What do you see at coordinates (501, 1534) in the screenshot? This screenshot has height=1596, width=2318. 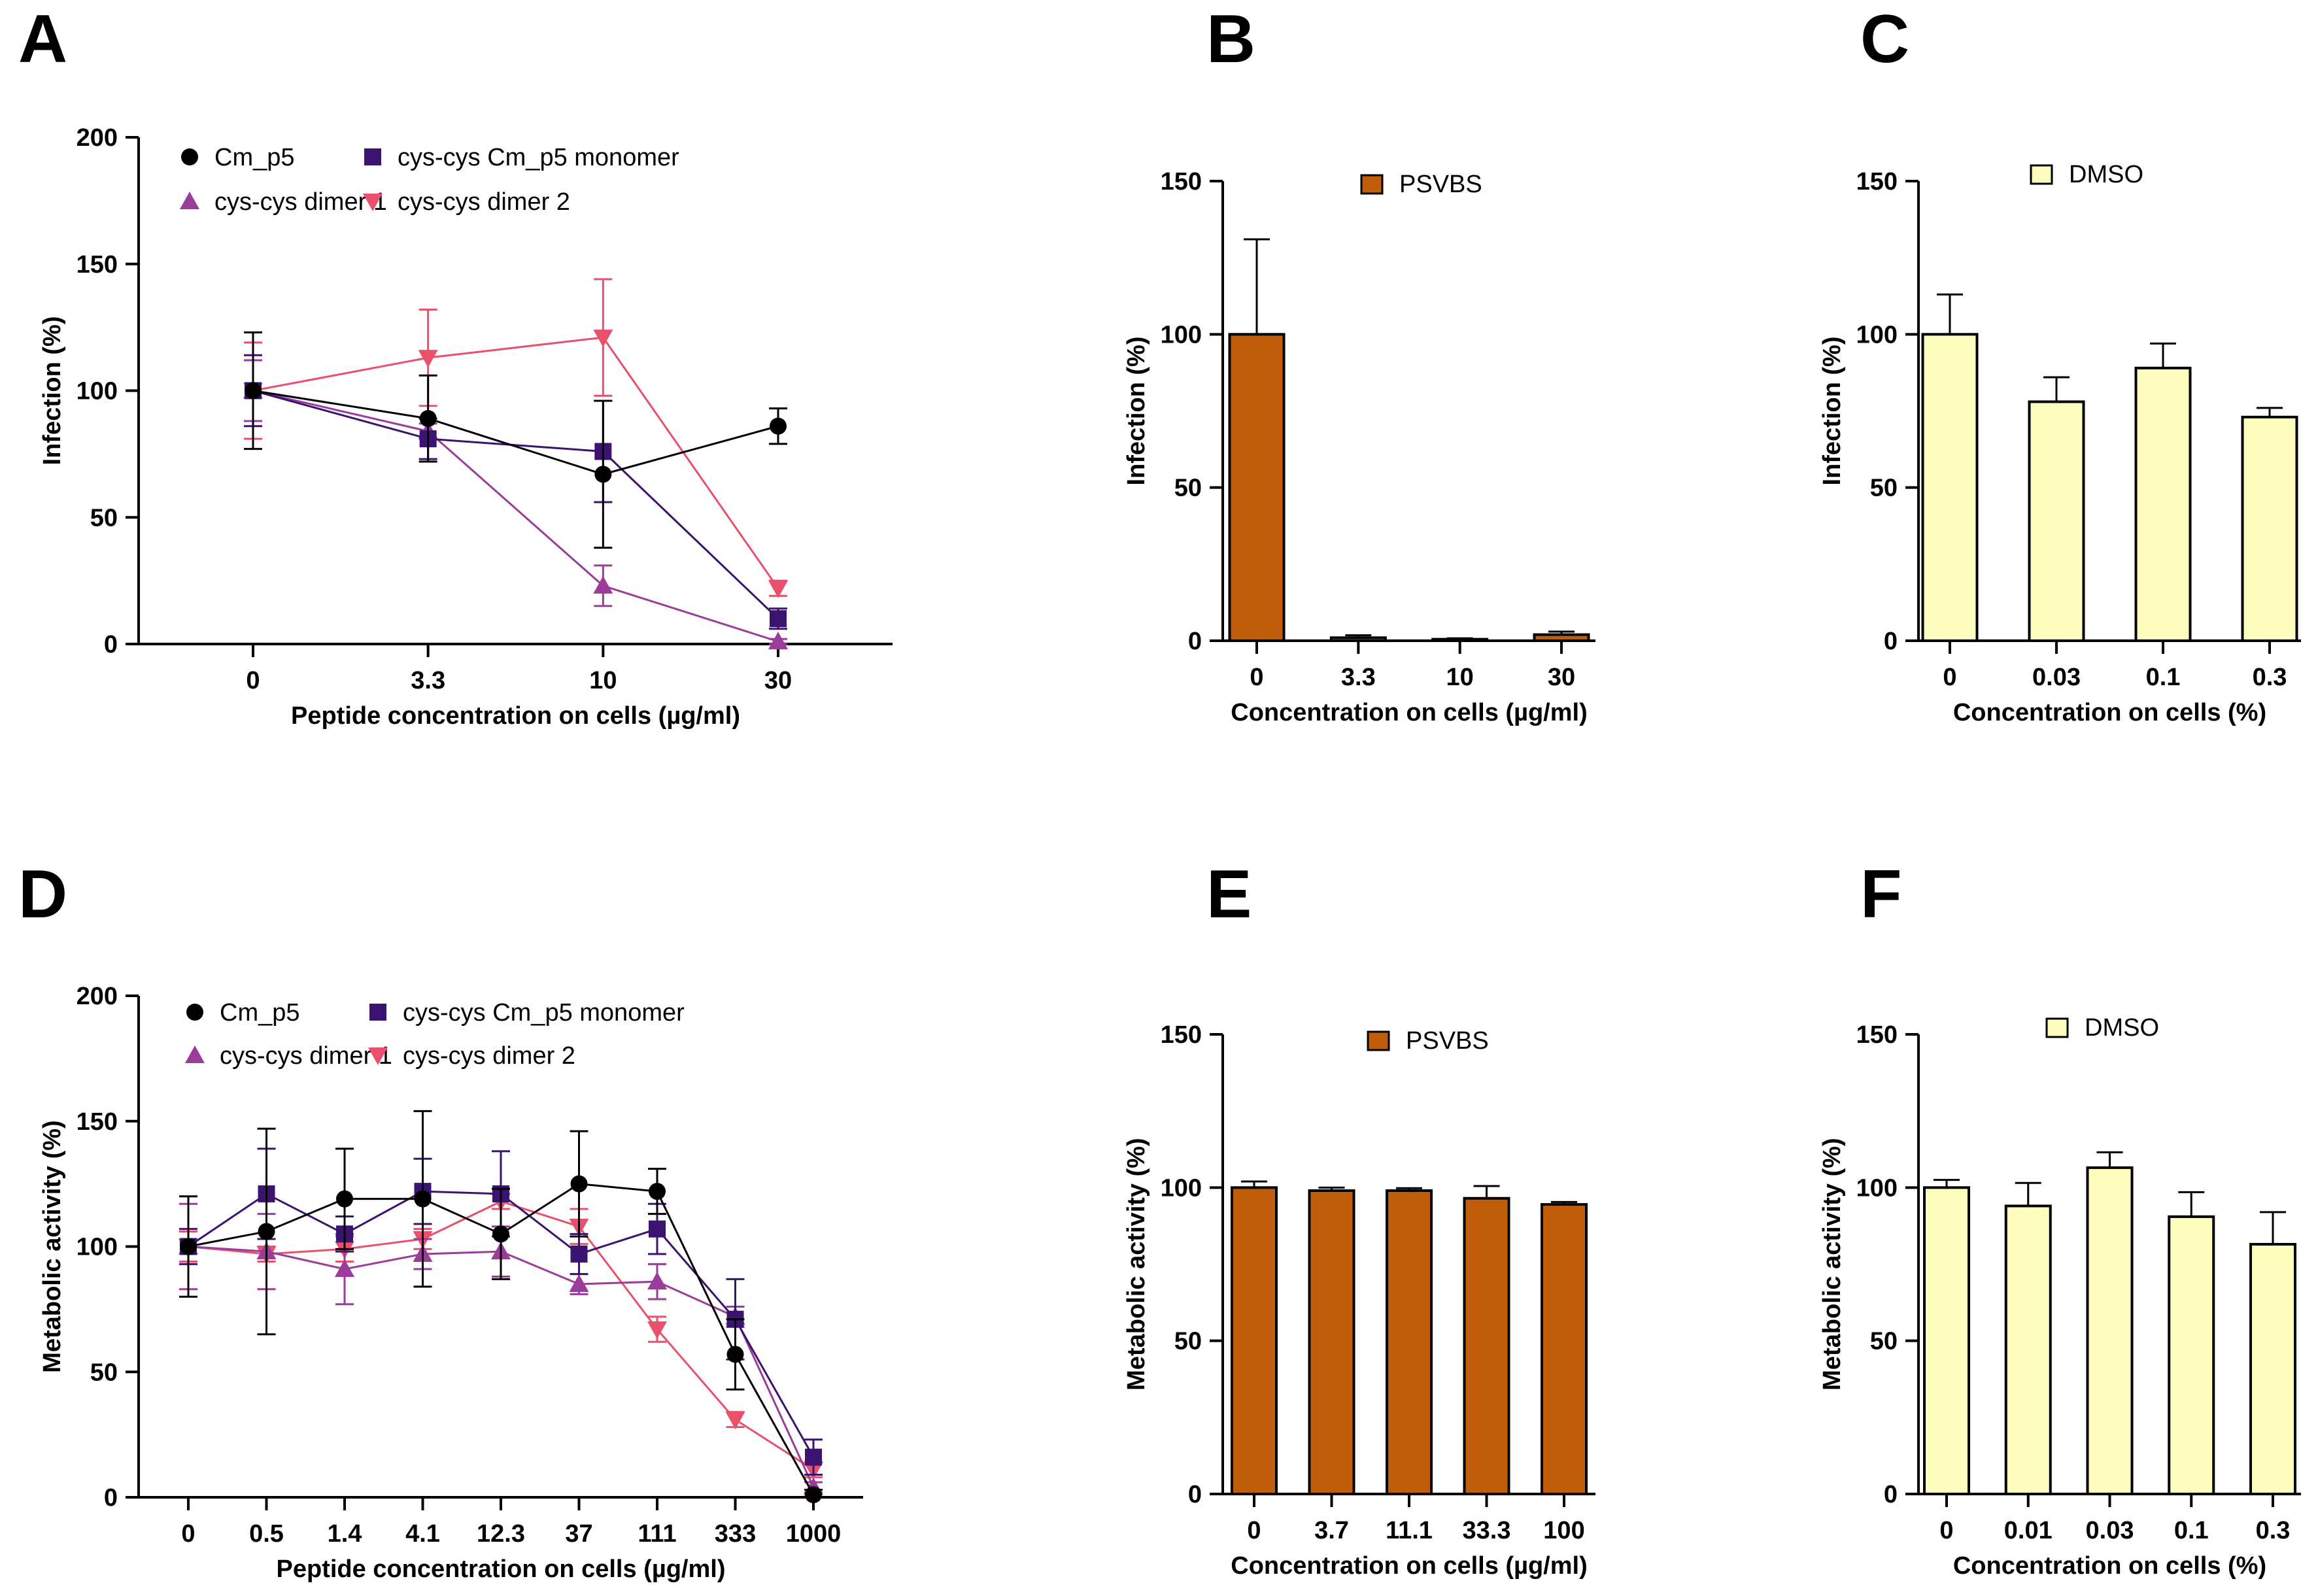 I see `x-tick-label: 12.3` at bounding box center [501, 1534].